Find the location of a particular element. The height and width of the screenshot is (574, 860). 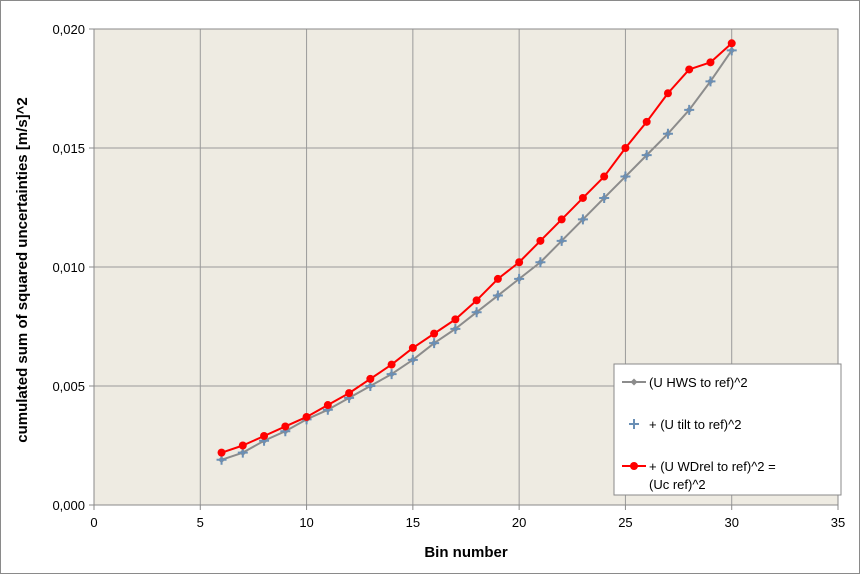

legend-box is located at coordinates (727, 429).